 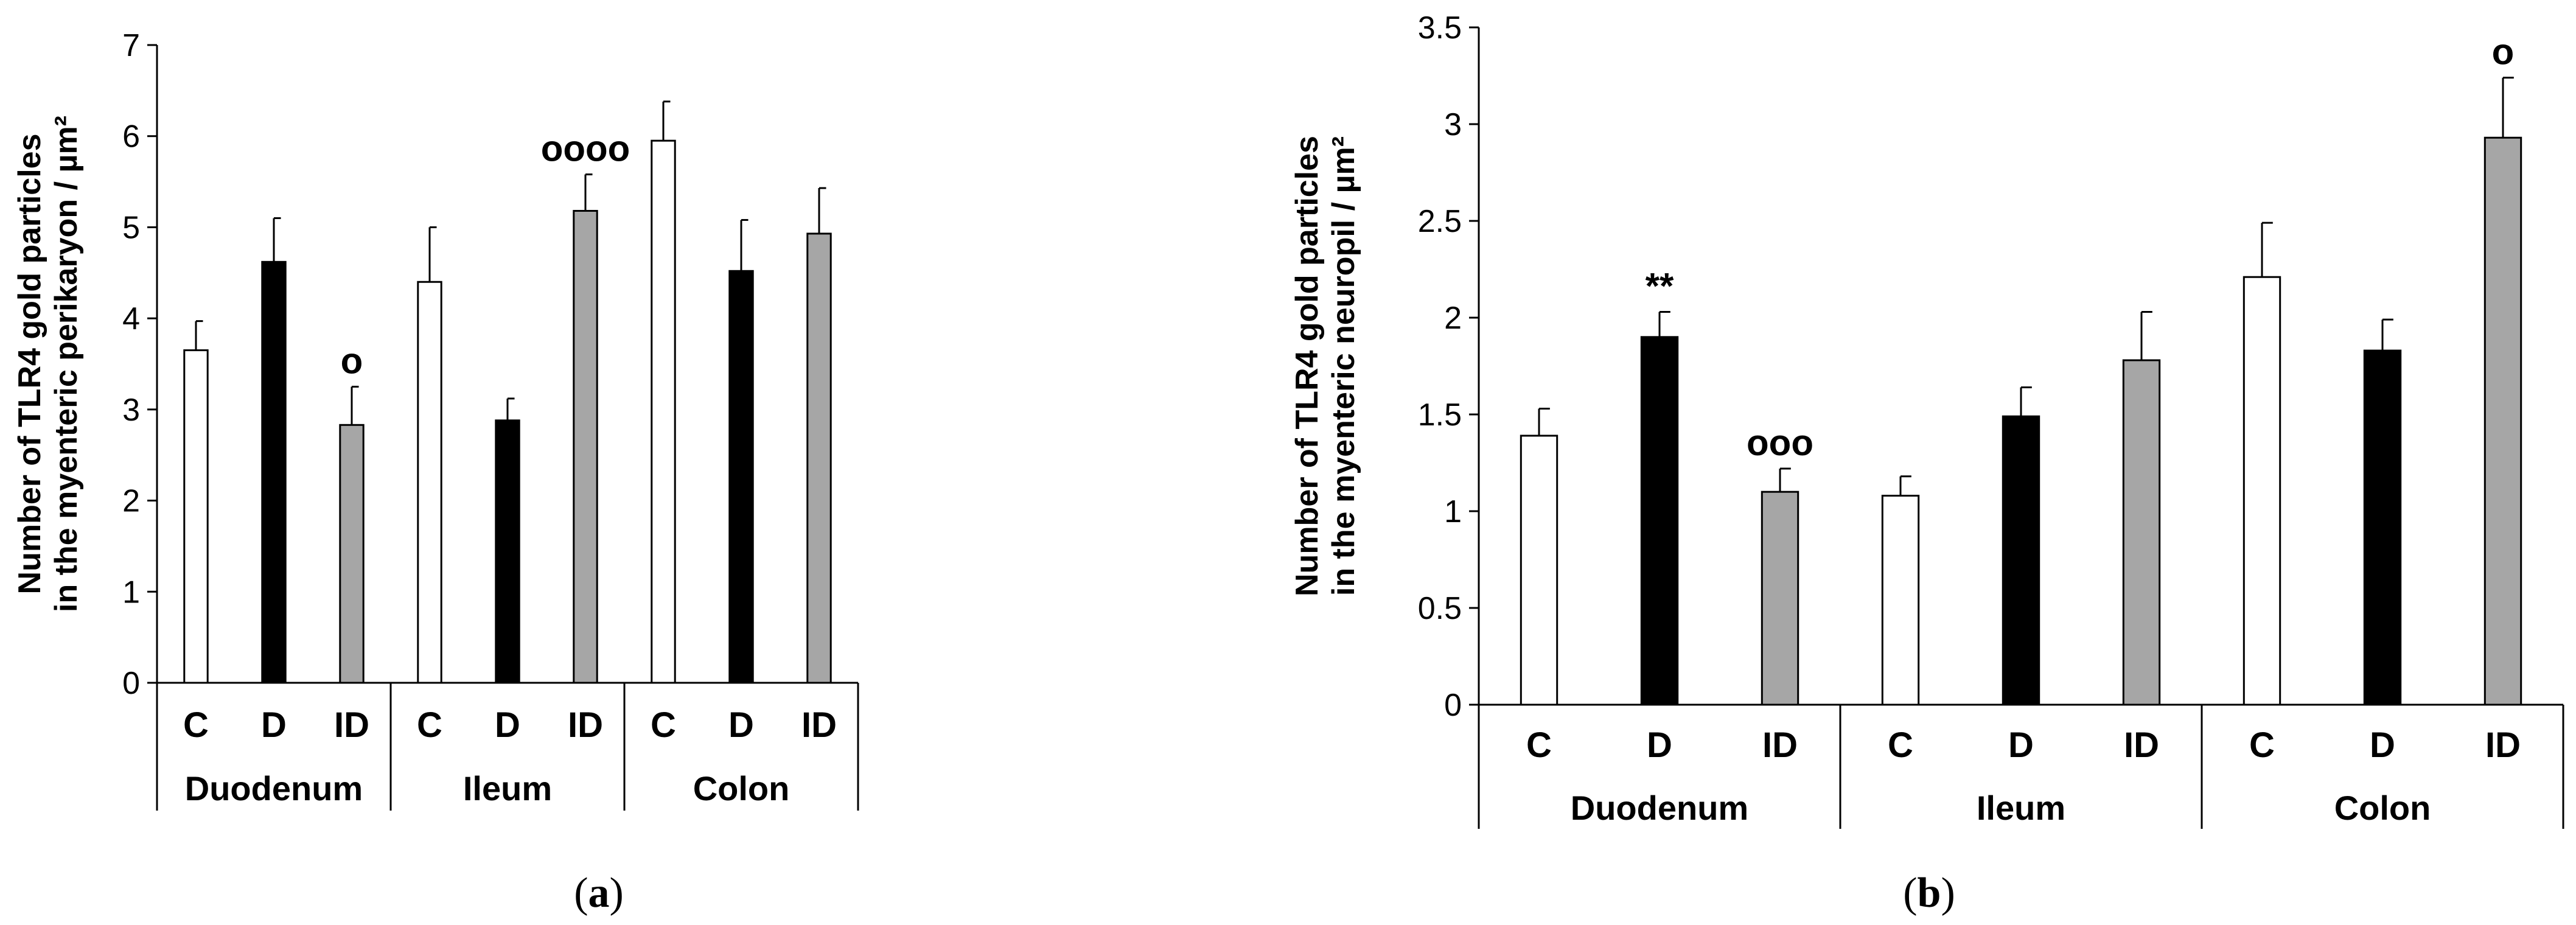 What do you see at coordinates (66, 364) in the screenshot?
I see `y-axis-label: in the myenteric perikaryon / µm²` at bounding box center [66, 364].